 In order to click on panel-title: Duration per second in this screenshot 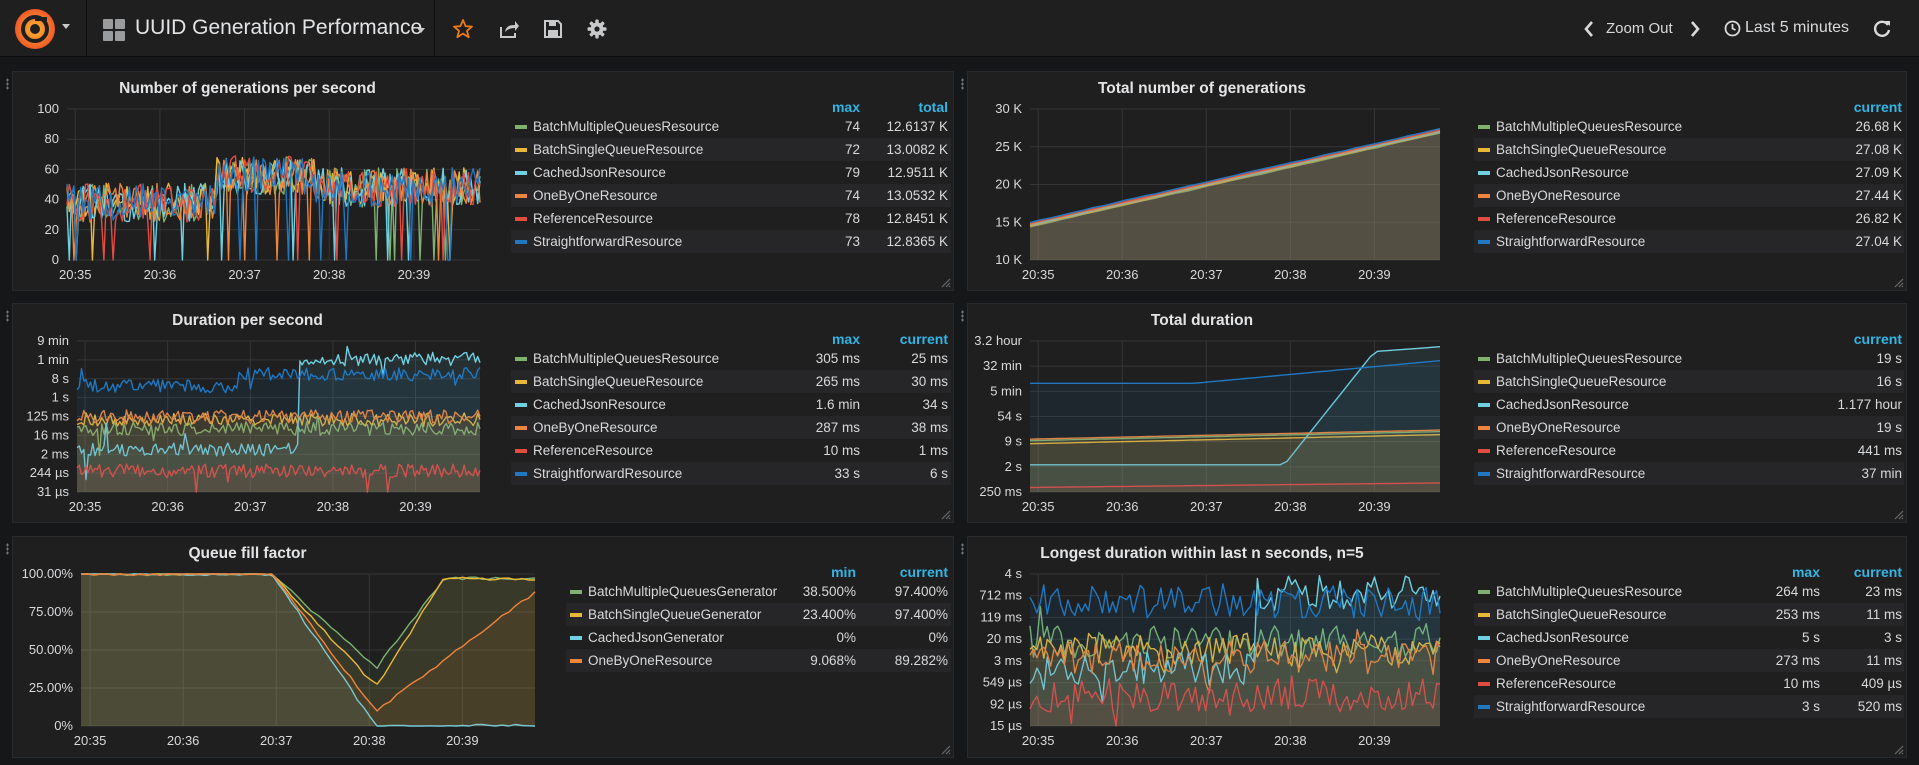, I will do `click(247, 320)`.